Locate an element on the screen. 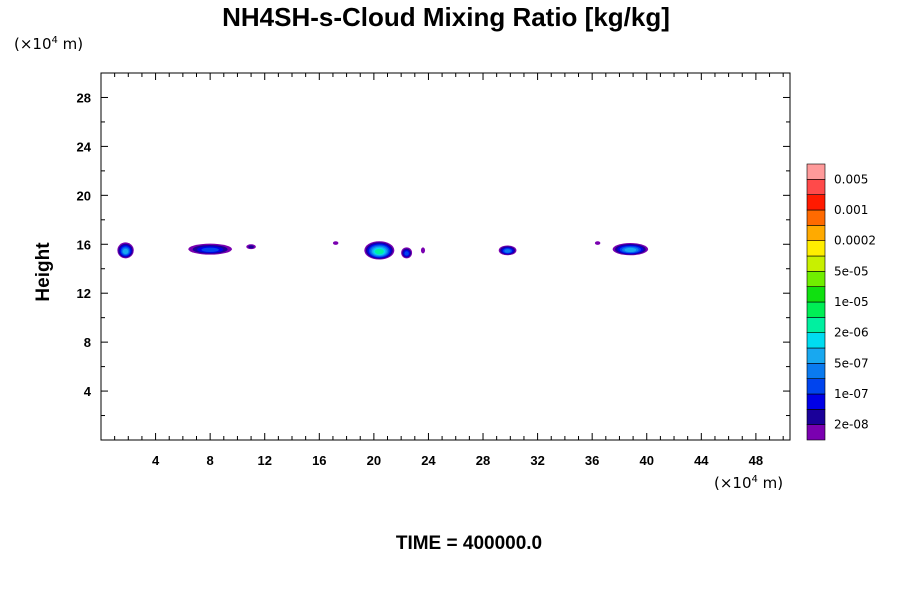 This screenshot has height=600, width=900. x-unit-prefix: (×10 is located at coordinates (733, 483).